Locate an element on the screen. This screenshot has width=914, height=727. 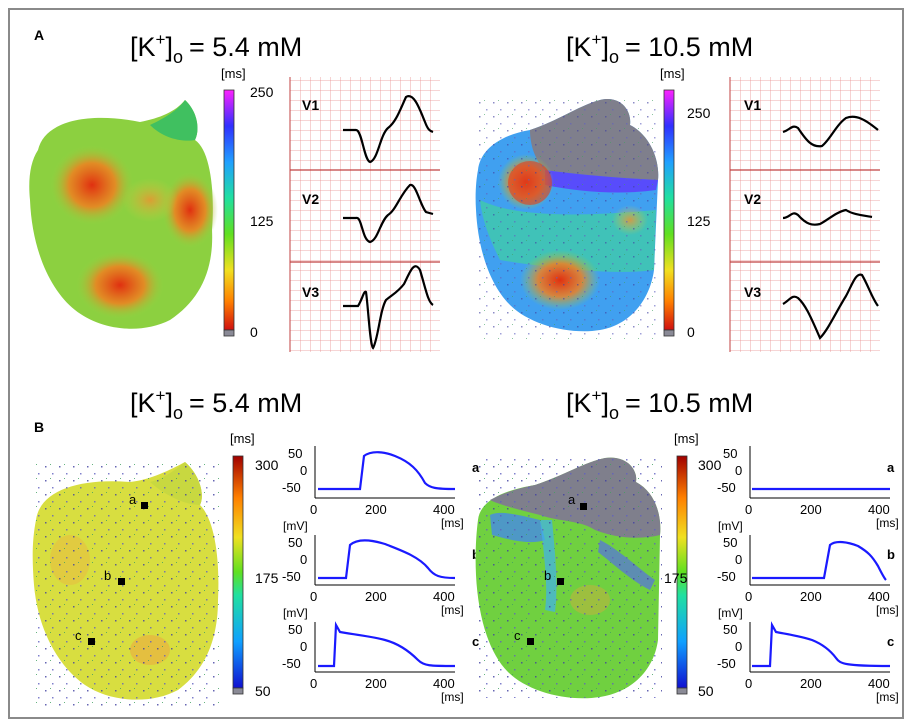
colorbar-a-right: [ms] 250 125 0 is located at coordinates (685, 203).